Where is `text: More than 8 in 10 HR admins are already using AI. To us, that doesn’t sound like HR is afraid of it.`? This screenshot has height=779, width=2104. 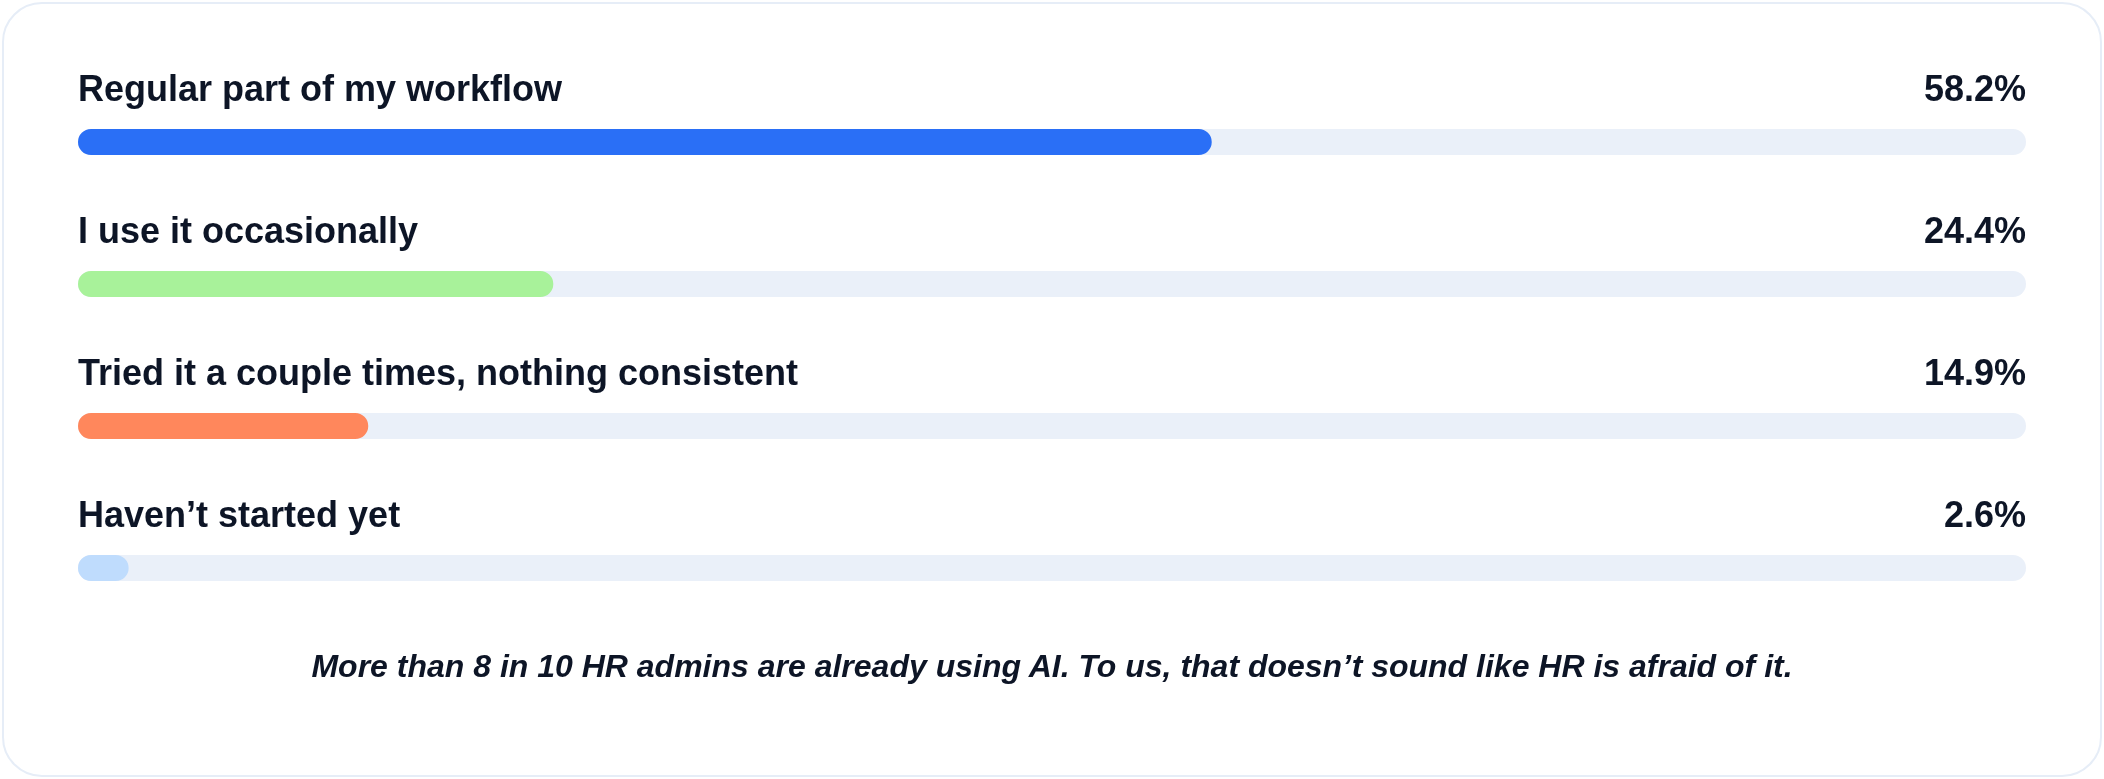 text: More than 8 in 10 HR admins are already using AI. To us, that doesn’t sound like HR is afraid of it. is located at coordinates (1052, 666).